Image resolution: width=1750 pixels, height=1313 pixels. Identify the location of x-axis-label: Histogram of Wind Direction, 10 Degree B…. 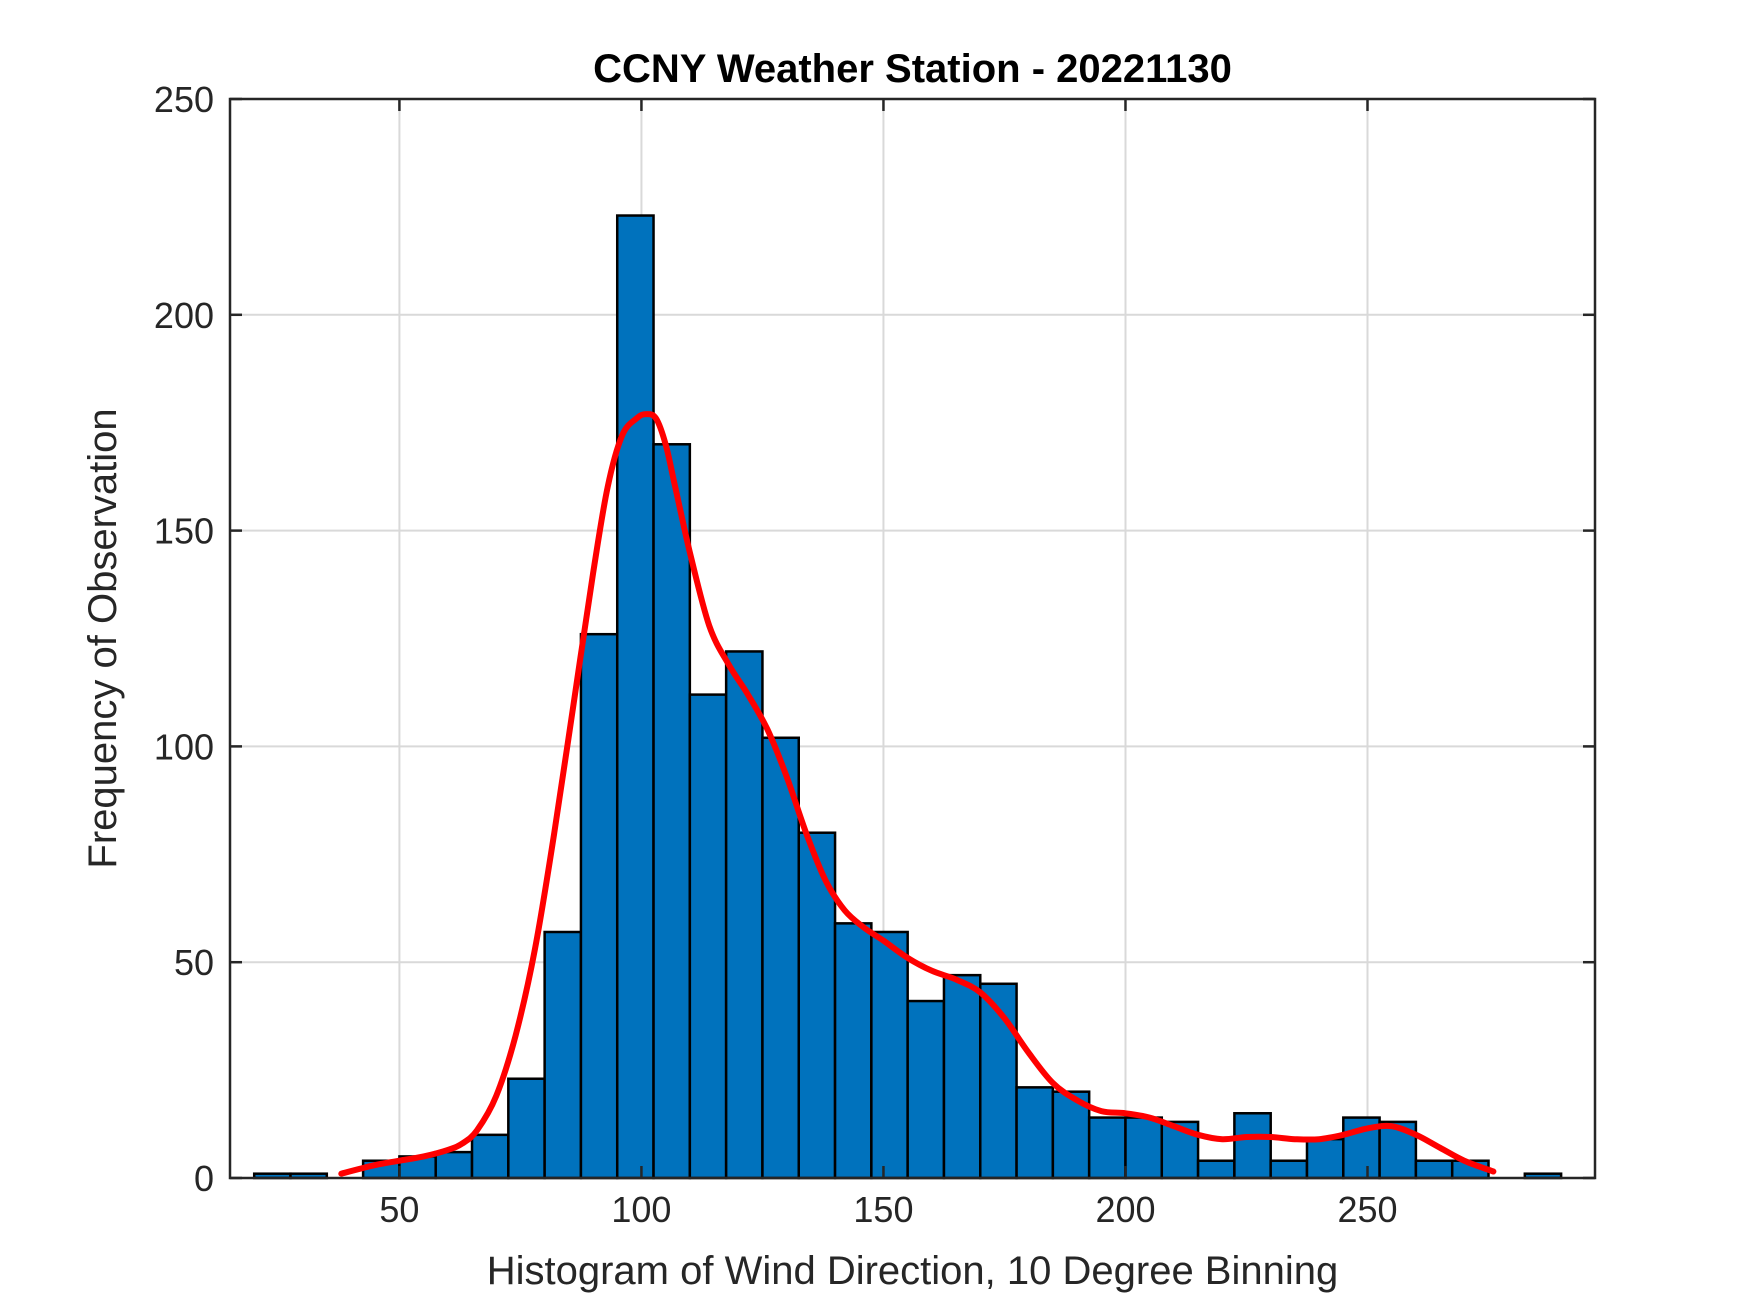
(913, 1271).